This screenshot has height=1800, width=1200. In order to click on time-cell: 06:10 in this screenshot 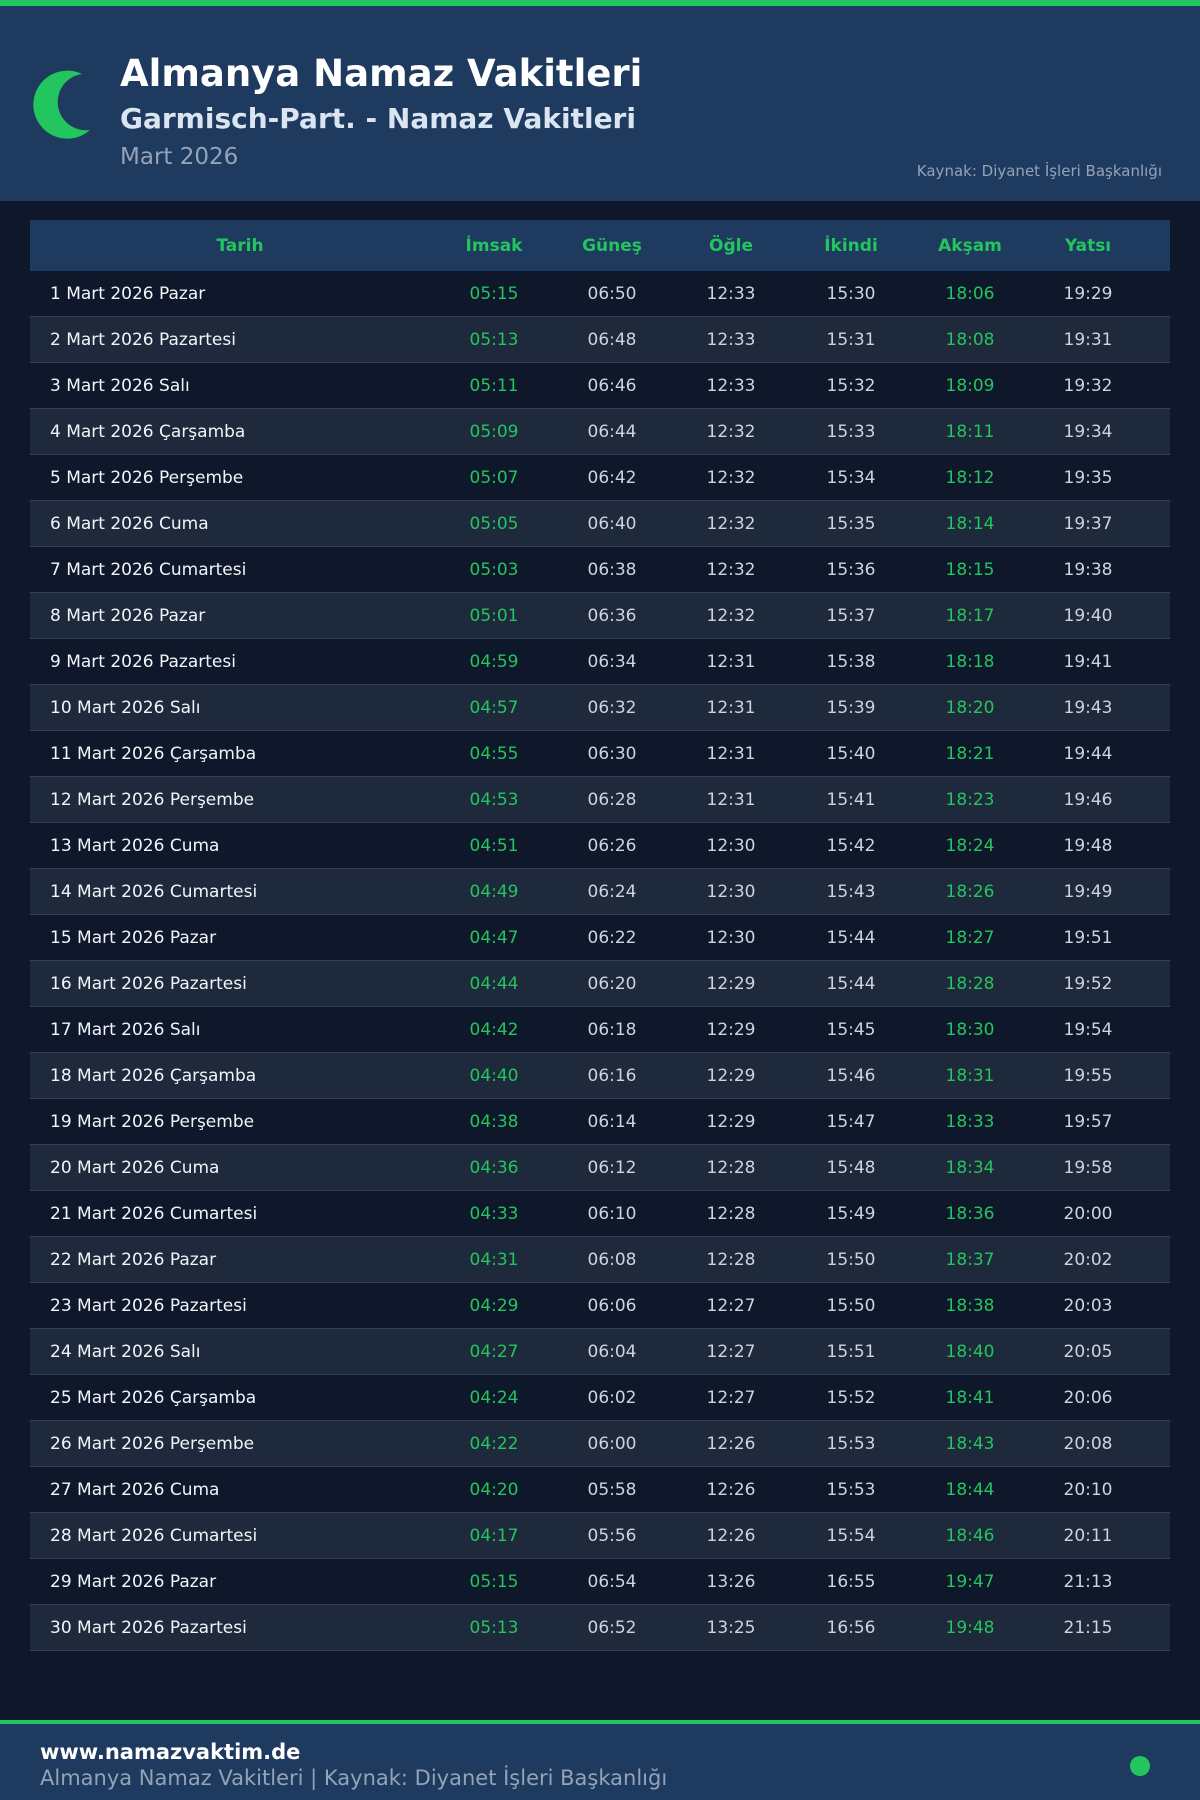, I will do `click(612, 1213)`.